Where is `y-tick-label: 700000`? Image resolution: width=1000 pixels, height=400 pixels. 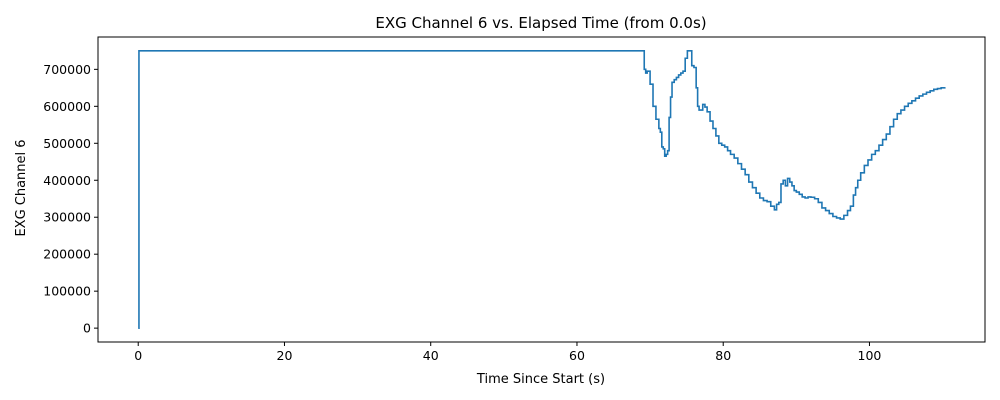 y-tick-label: 700000 is located at coordinates (67, 69).